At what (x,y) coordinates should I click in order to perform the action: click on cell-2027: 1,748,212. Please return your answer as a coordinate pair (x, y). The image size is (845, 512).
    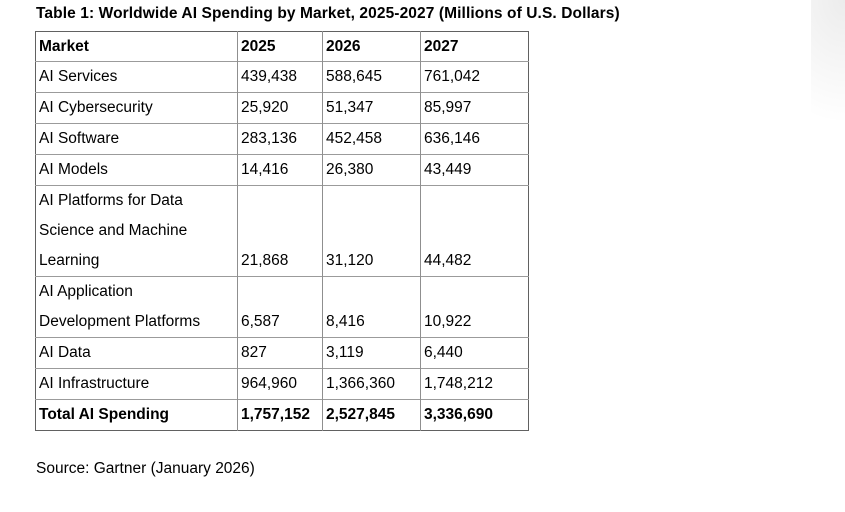
    Looking at the image, I should click on (474, 384).